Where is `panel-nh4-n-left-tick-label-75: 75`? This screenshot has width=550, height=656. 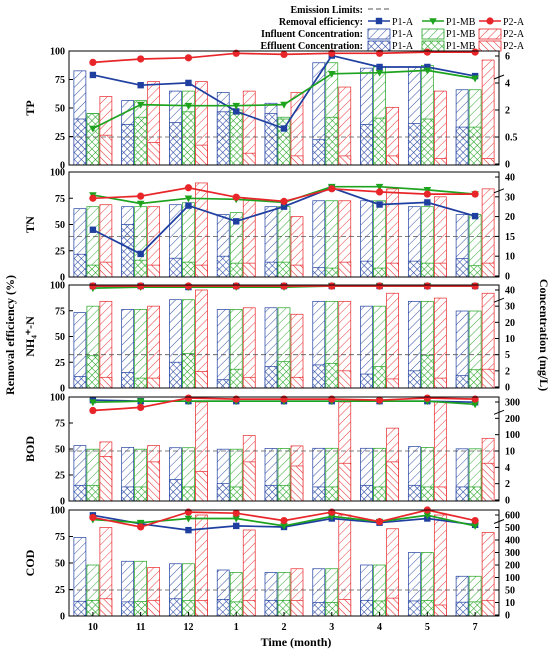
panel-nh4-n-left-tick-label-75: 75 is located at coordinates (60, 311).